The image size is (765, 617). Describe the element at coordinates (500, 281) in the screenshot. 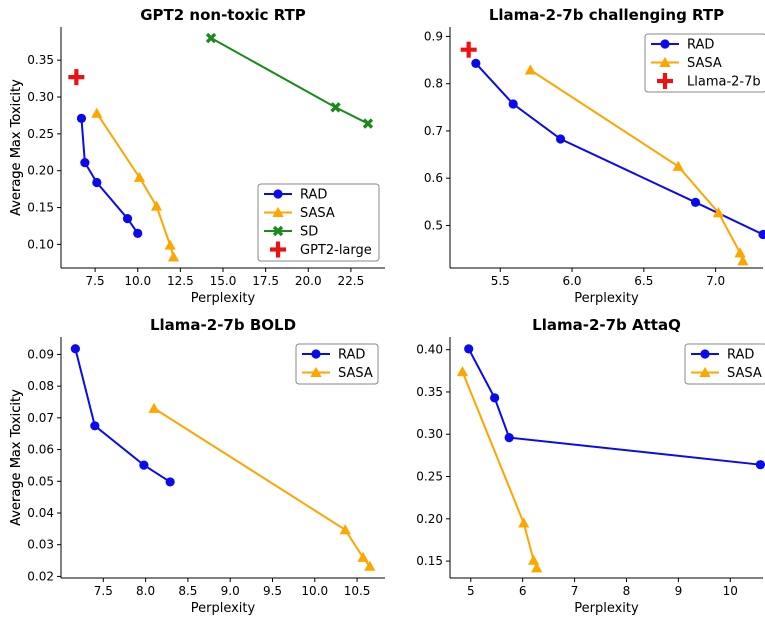

I see `x-tick-label: 5.5` at that location.